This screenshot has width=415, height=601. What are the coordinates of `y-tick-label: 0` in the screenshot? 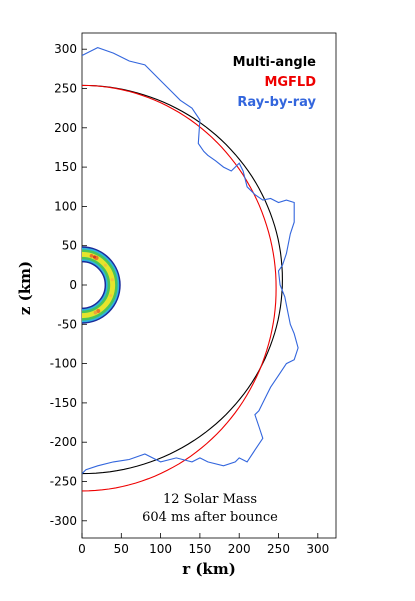 It's located at (73, 285).